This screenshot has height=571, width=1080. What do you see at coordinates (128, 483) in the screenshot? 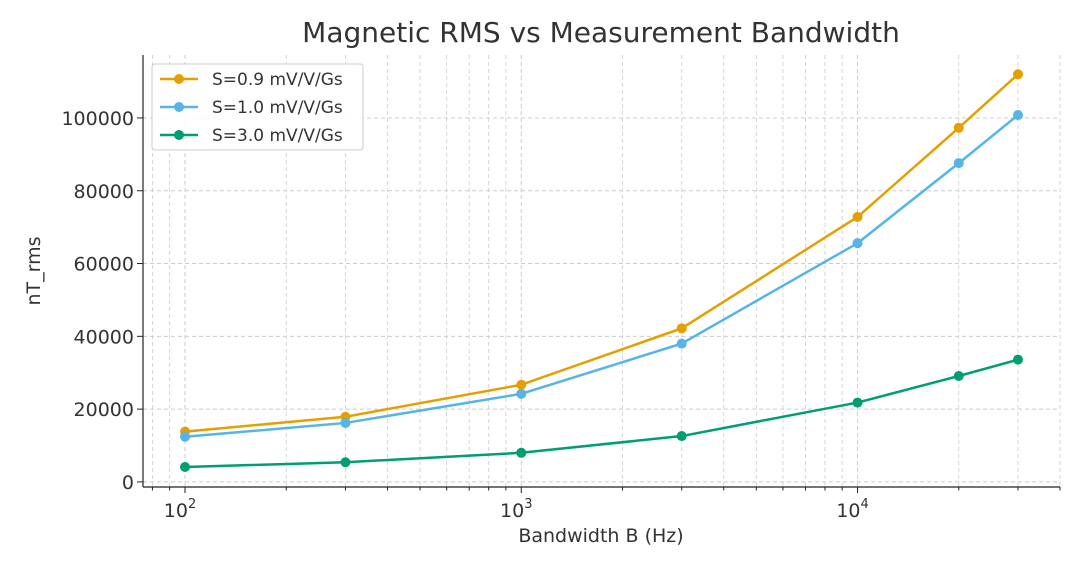
I see `y-tick-label: 0` at bounding box center [128, 483].